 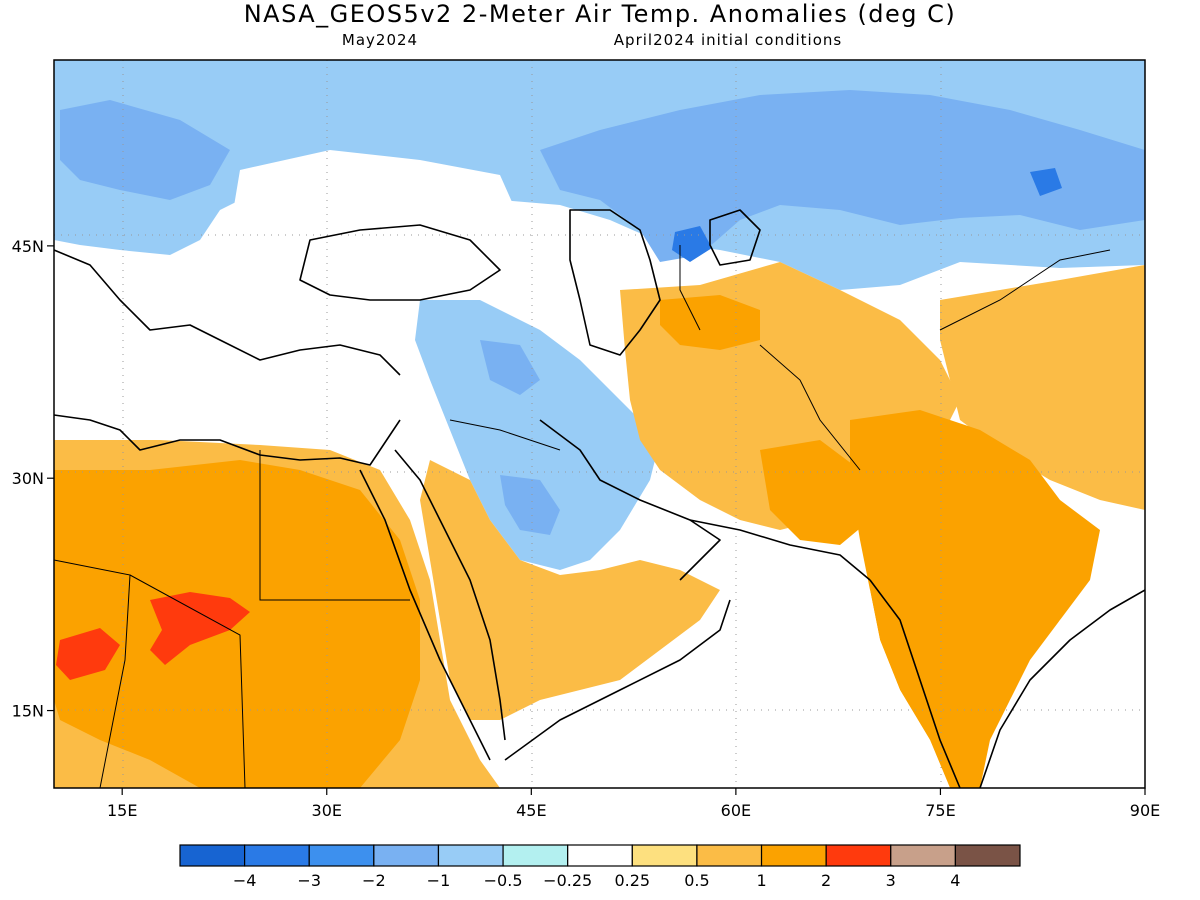 I want to click on very-hot-core-libya, so click(x=200, y=628).